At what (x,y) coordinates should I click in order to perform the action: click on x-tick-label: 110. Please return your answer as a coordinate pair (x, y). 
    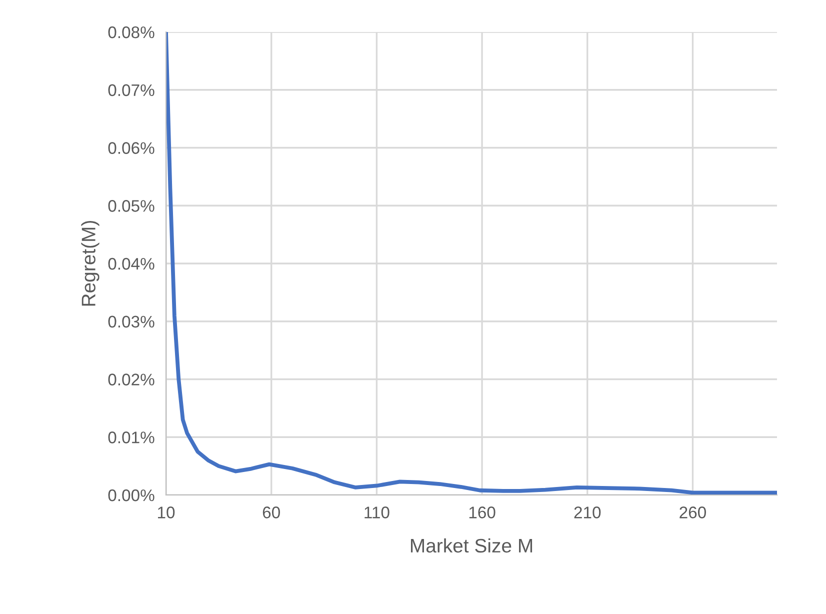
    Looking at the image, I should click on (377, 512).